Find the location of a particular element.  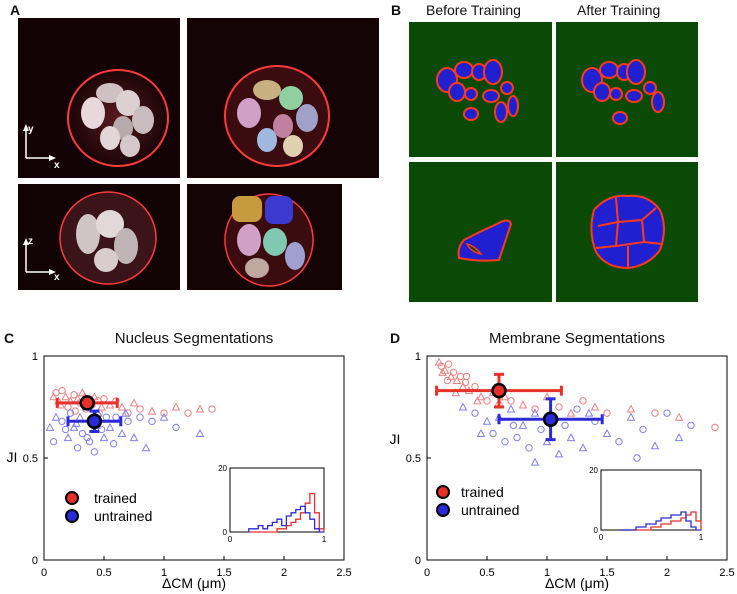

seg-membrane-after-shapes is located at coordinates (627, 232).